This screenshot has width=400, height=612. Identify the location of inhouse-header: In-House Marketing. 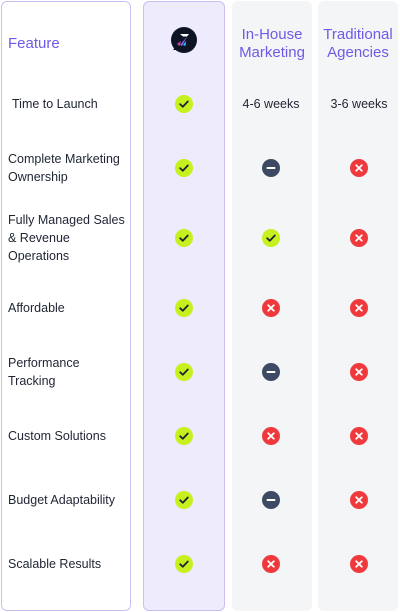
(272, 43).